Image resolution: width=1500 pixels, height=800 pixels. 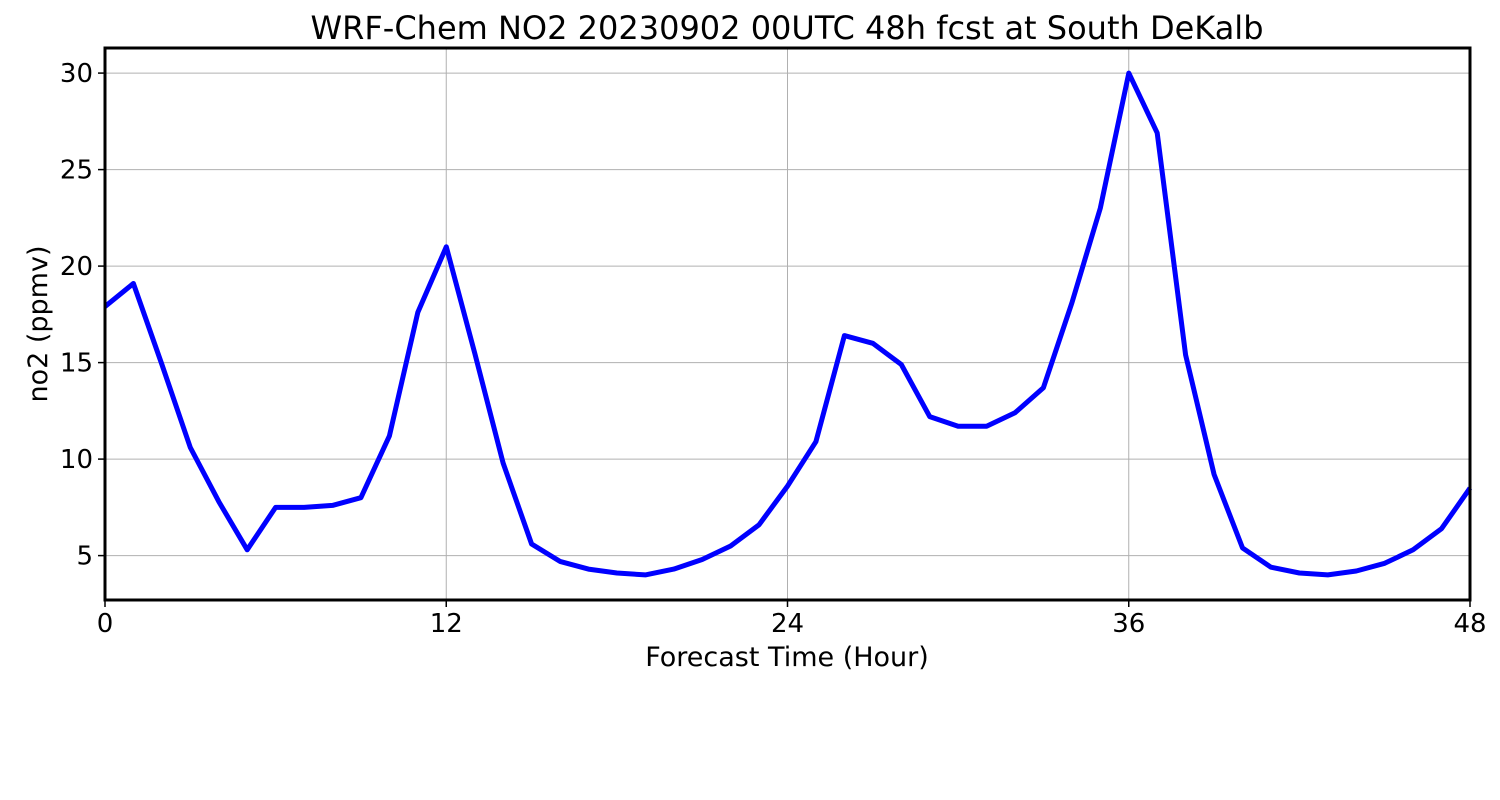 What do you see at coordinates (1469, 624) in the screenshot?
I see `x-tick-label: 48` at bounding box center [1469, 624].